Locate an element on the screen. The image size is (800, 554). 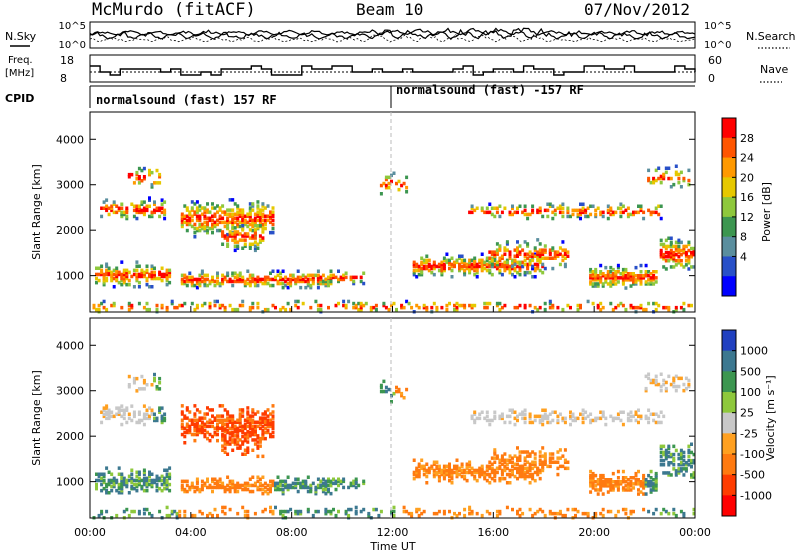
noise-right-label: N.Search is located at coordinates (771, 36).